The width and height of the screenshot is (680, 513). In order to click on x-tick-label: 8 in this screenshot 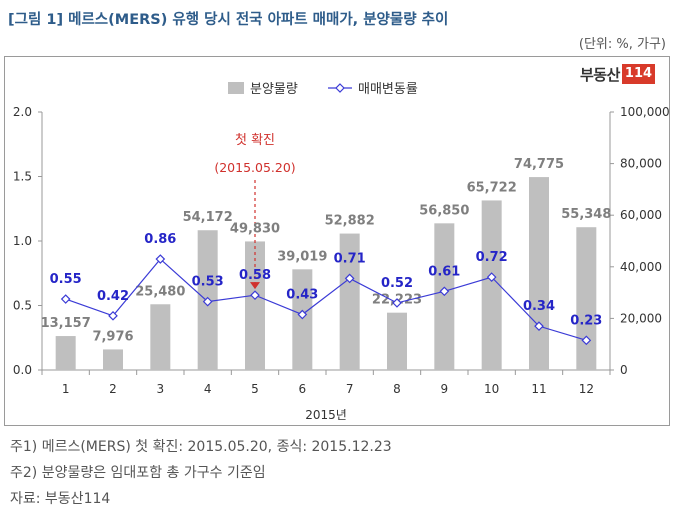, I will do `click(397, 389)`.